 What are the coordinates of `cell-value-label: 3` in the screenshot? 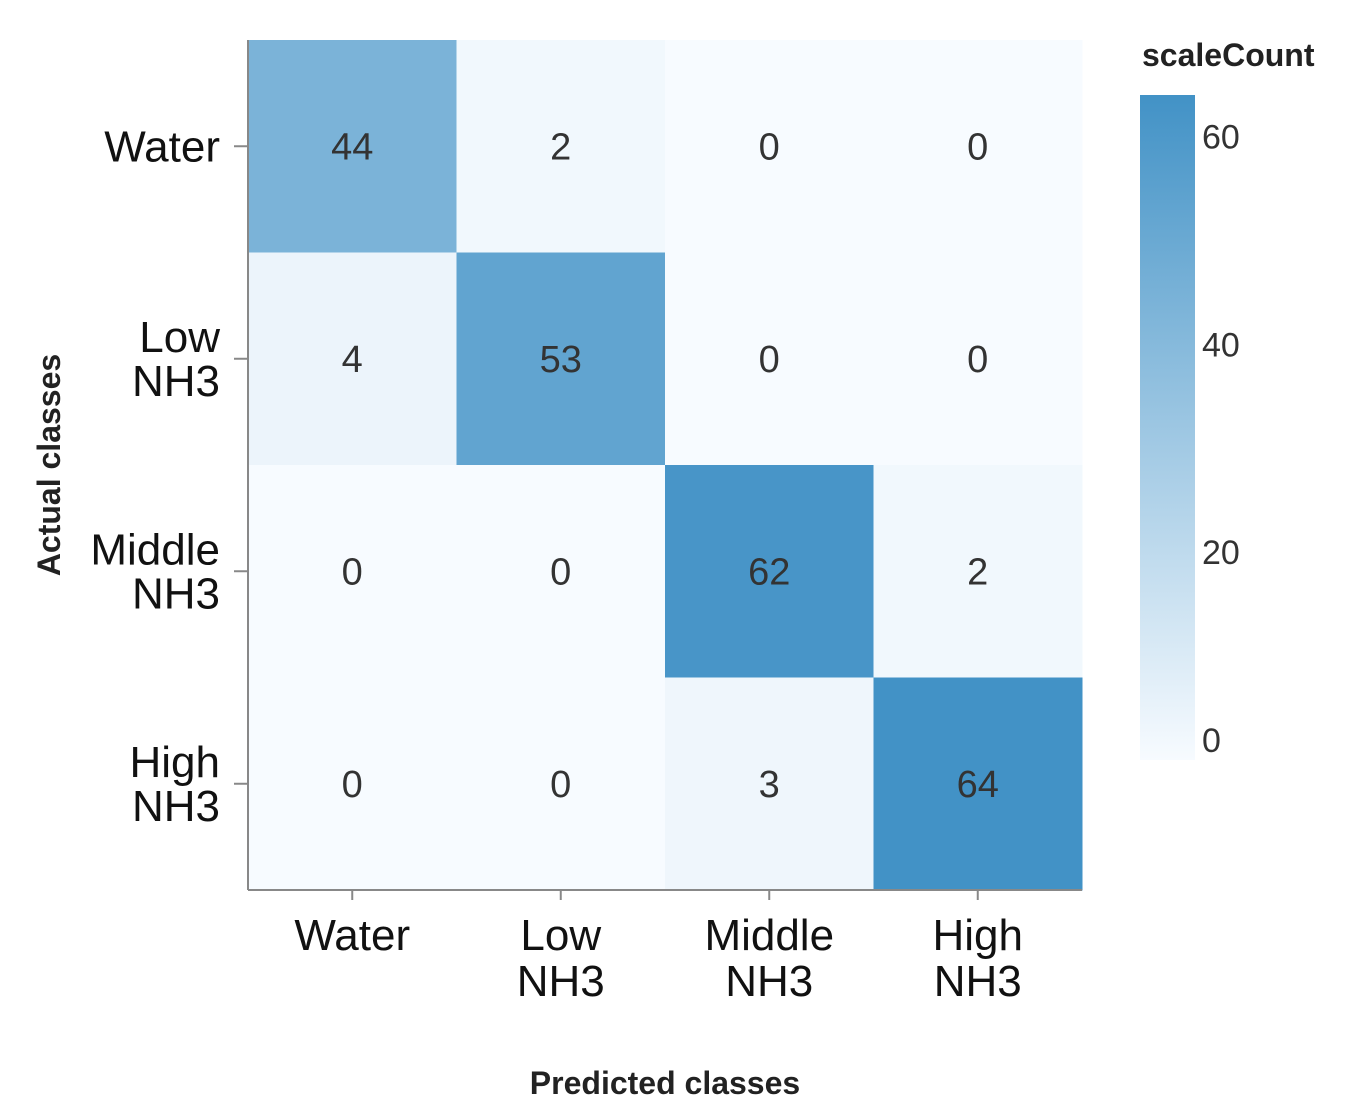 It's located at (769, 785).